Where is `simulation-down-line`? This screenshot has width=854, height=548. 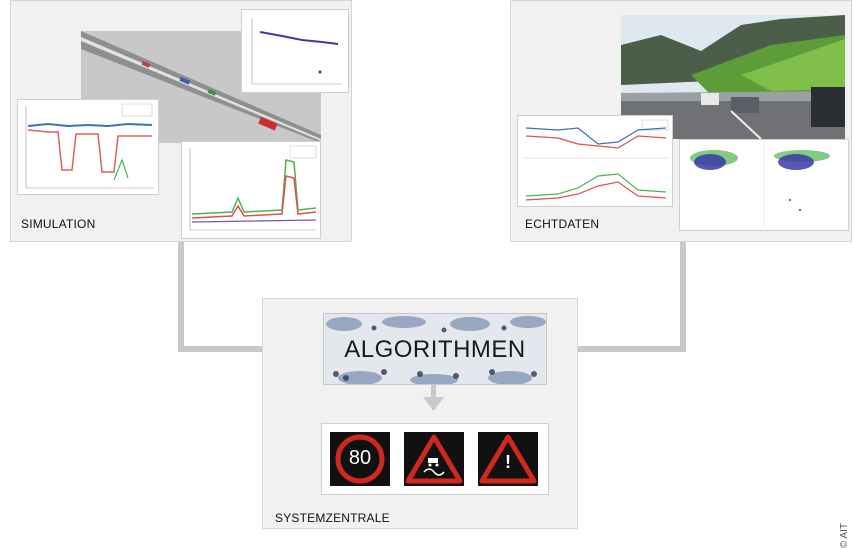 simulation-down-line is located at coordinates (181, 297).